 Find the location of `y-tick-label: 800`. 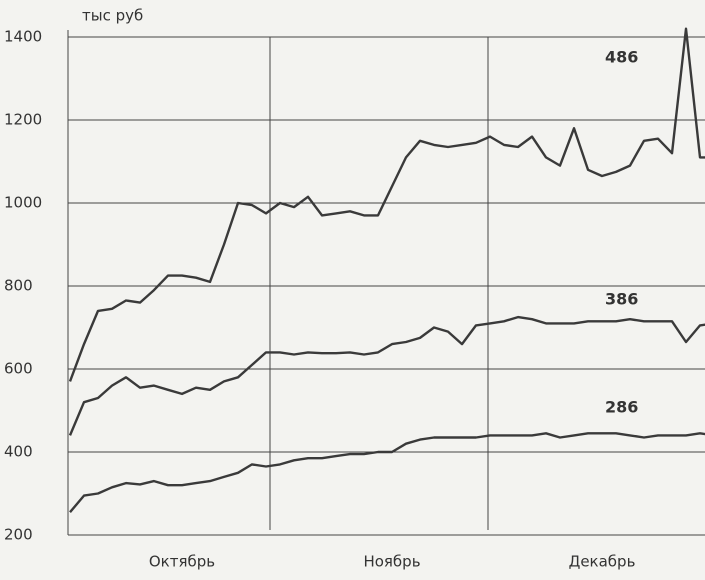

y-tick-label: 800 is located at coordinates (18, 286).